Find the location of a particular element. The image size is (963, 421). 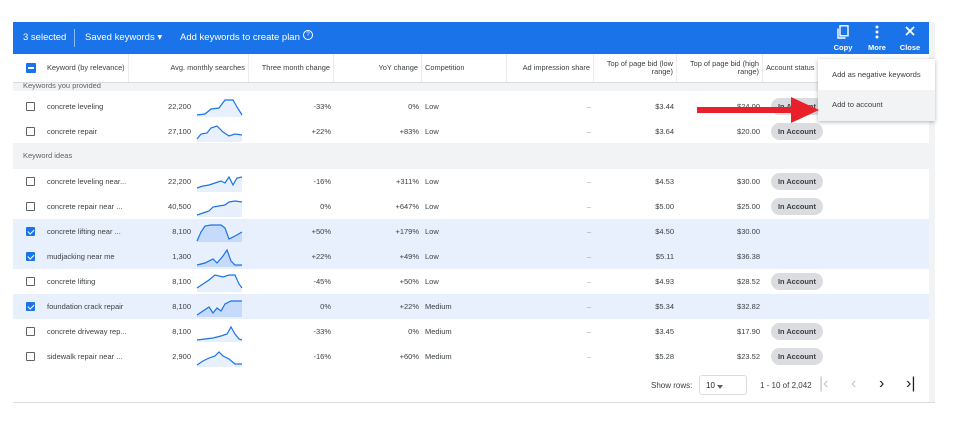

bid-low: $4.53 is located at coordinates (664, 181).